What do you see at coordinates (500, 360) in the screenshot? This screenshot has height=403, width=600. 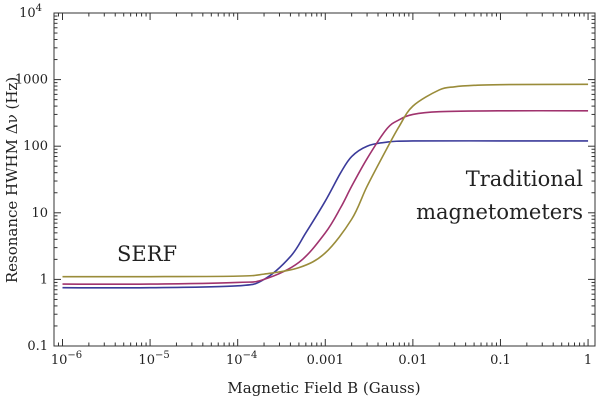 I see `x-tick-label-5: 0.1` at bounding box center [500, 360].